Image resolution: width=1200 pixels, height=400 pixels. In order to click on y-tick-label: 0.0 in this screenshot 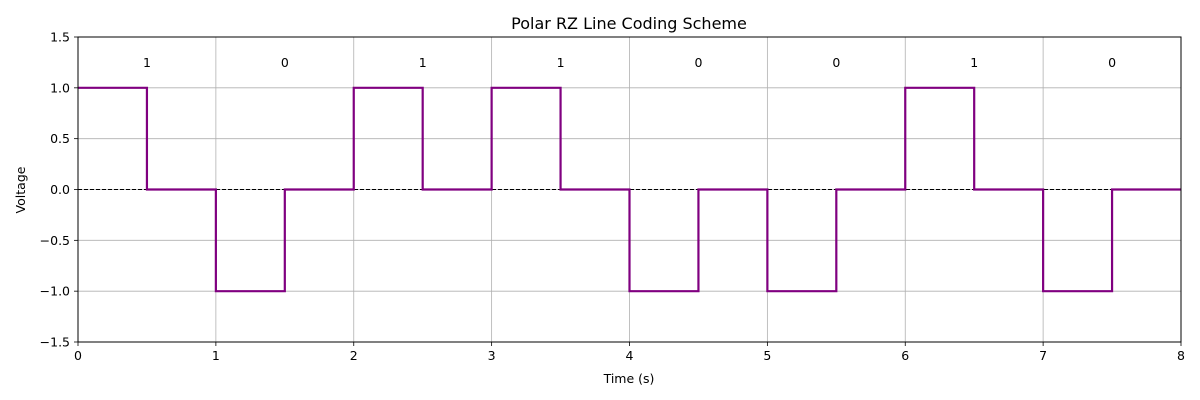, I will do `click(60, 189)`.